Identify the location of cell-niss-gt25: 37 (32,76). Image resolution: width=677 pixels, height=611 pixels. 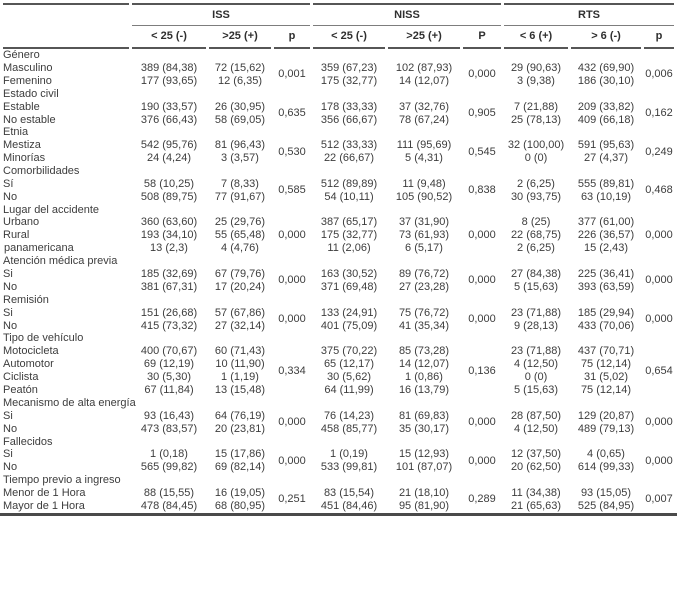
(424, 106).